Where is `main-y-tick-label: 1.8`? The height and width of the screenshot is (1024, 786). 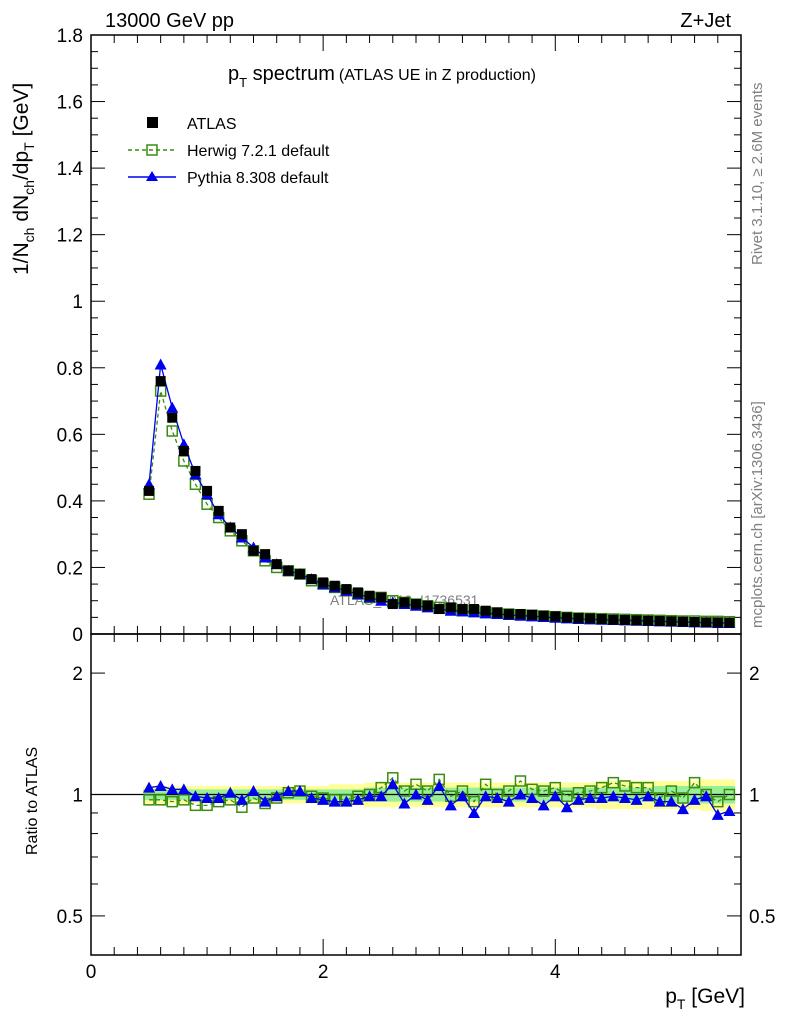 main-y-tick-label: 1.8 is located at coordinates (70, 36).